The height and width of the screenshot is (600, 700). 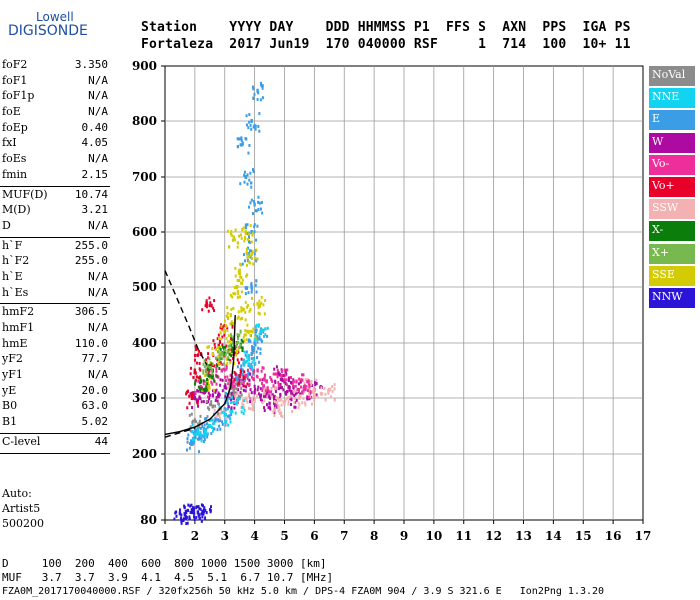 I want to click on legend-item-e: E, so click(x=672, y=120).